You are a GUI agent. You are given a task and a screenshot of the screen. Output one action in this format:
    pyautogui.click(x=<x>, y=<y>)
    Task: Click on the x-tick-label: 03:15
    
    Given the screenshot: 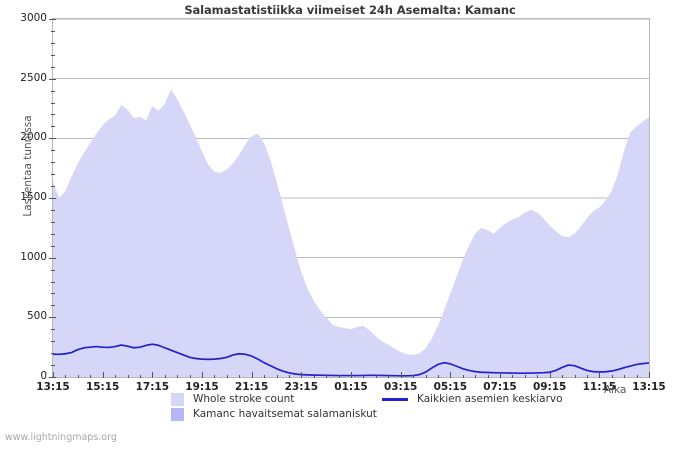 What is the action you would take?
    pyautogui.click(x=400, y=387)
    